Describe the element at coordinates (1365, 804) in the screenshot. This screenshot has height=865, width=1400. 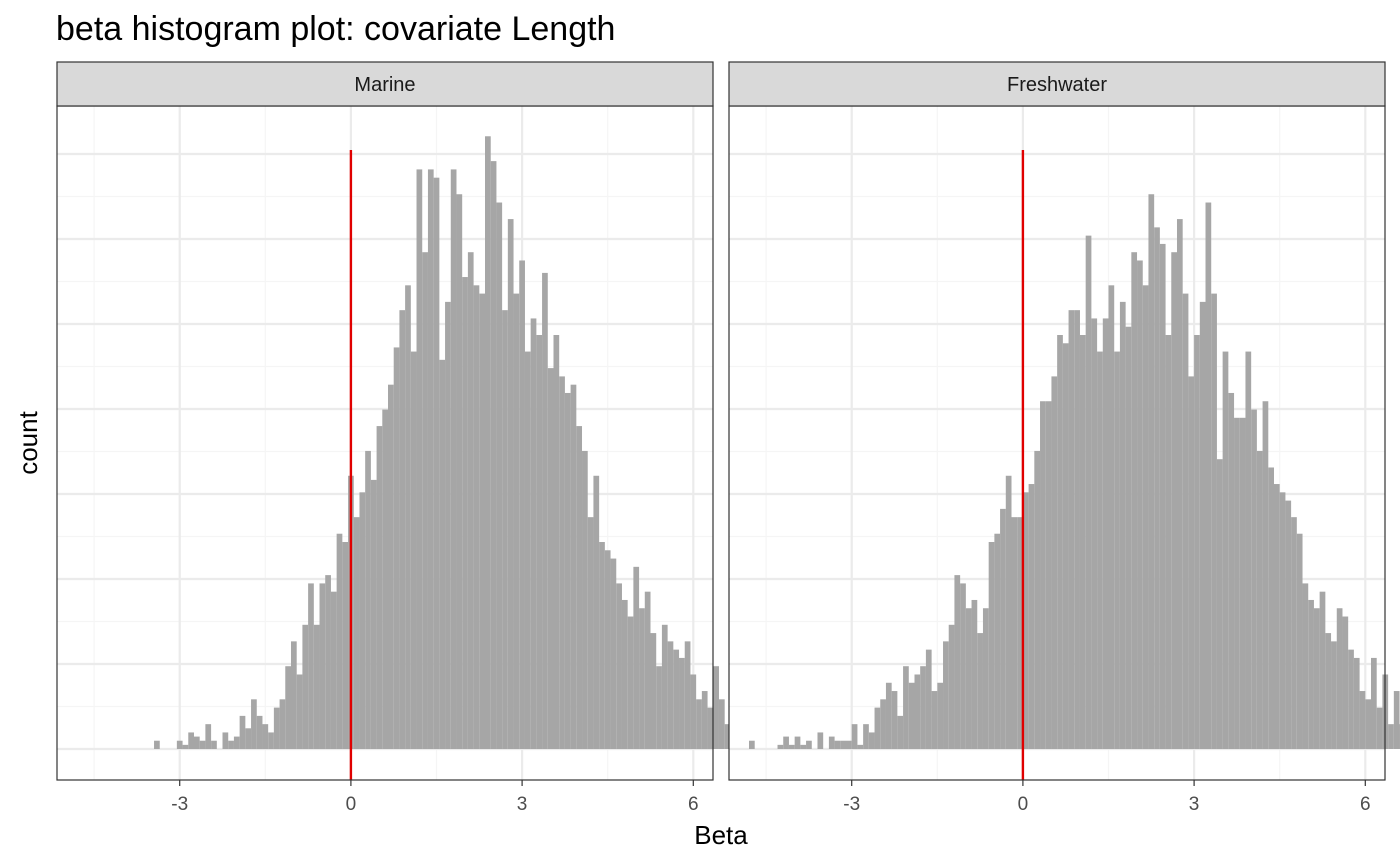
I see `x-tick-label: 6` at that location.